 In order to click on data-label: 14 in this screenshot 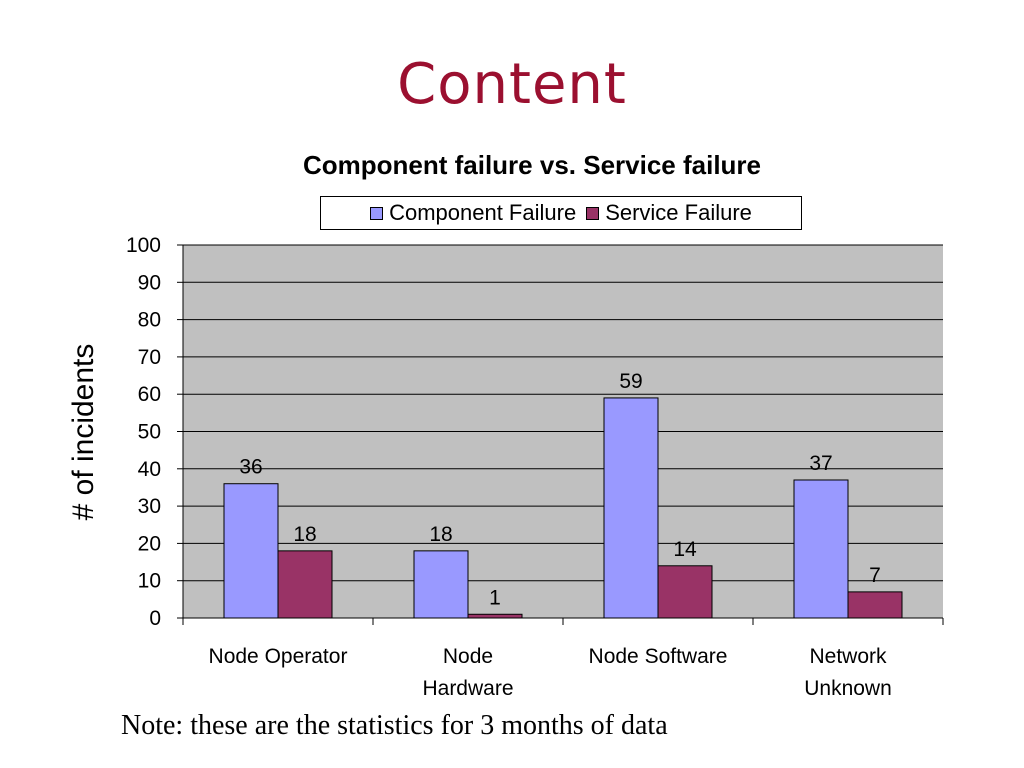, I will do `click(685, 549)`.